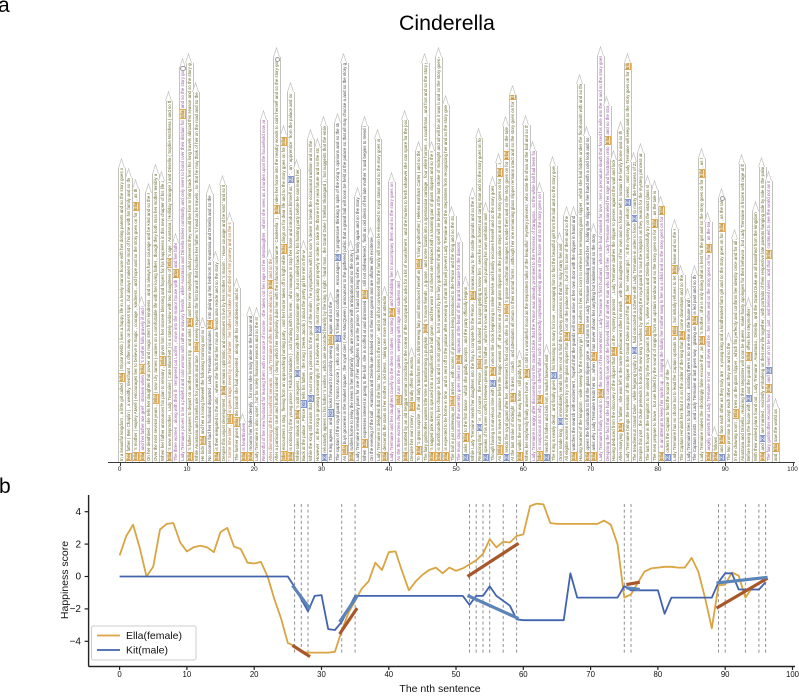 This screenshot has height=697, width=799. What do you see at coordinates (523, 674) in the screenshot?
I see `svg-text: 60` at bounding box center [523, 674].